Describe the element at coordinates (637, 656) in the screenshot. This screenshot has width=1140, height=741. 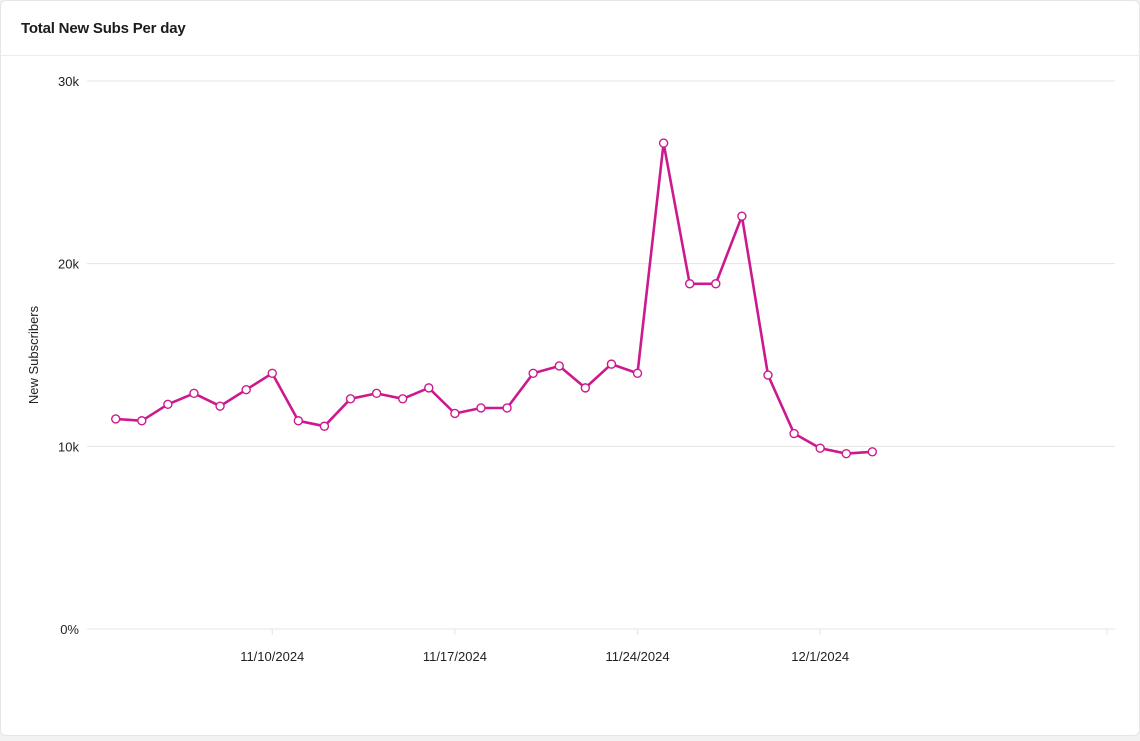
I see `x-tick-label: 11/24/2024` at that location.